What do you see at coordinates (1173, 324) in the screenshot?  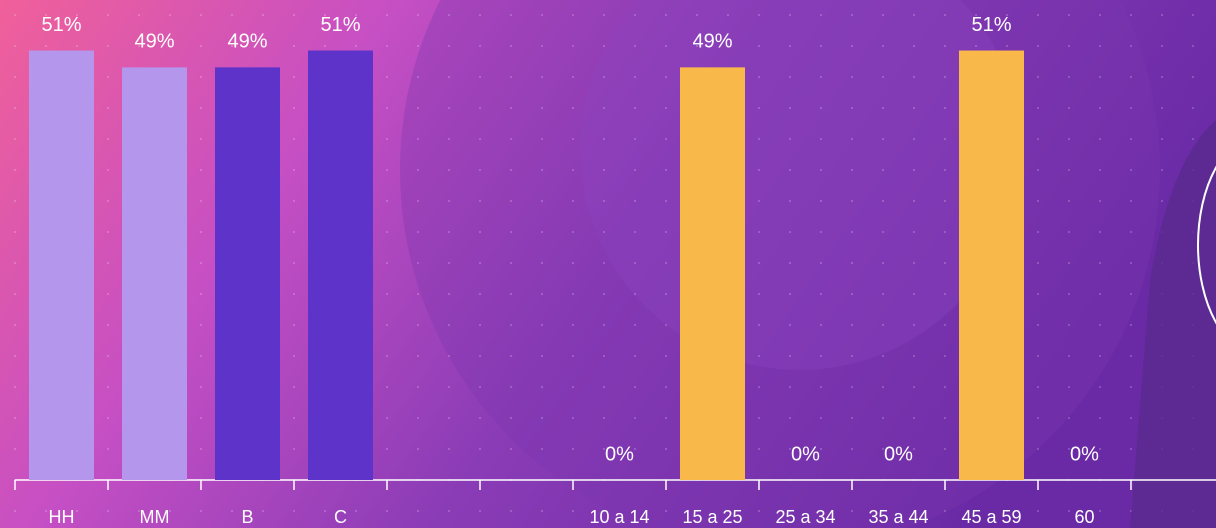 I see `photo` at bounding box center [1173, 324].